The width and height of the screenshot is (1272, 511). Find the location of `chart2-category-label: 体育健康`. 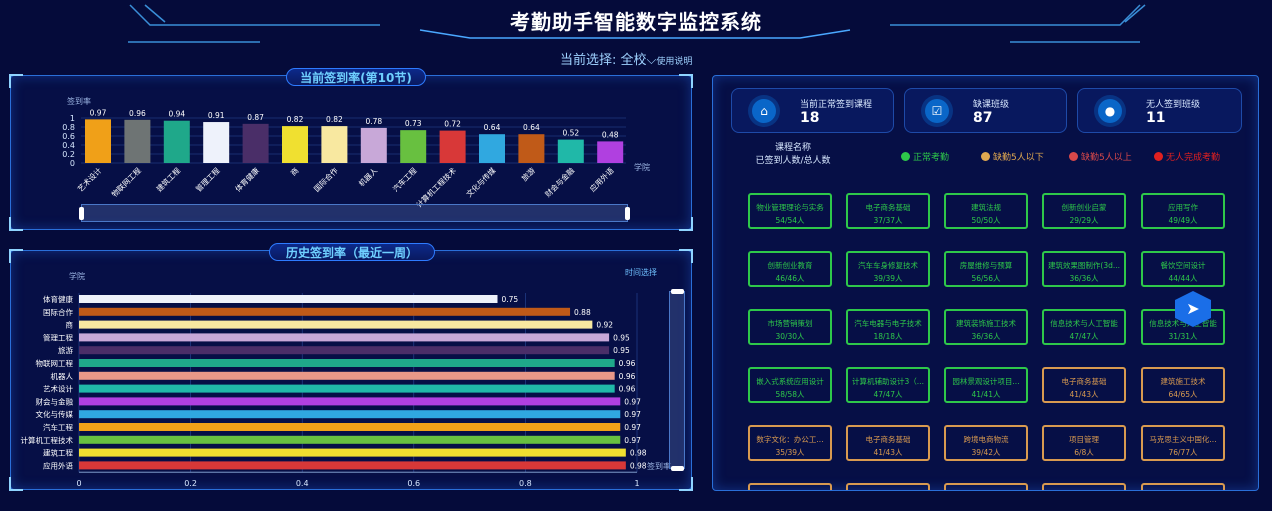

chart2-category-label: 体育健康 is located at coordinates (58, 299).